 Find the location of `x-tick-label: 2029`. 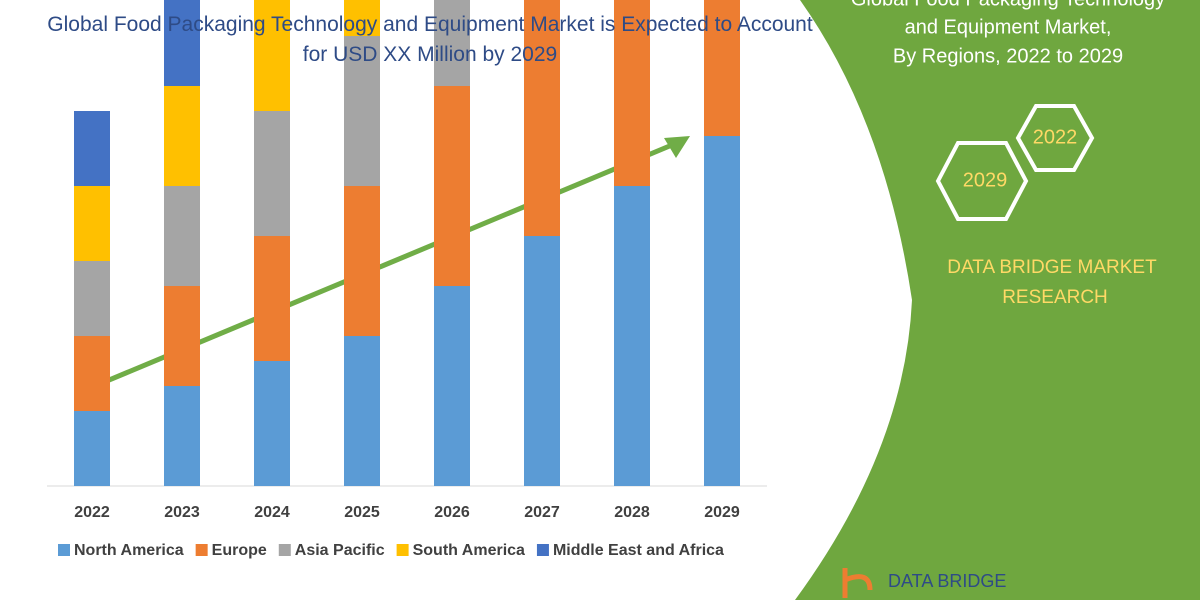

x-tick-label: 2029 is located at coordinates (722, 512).